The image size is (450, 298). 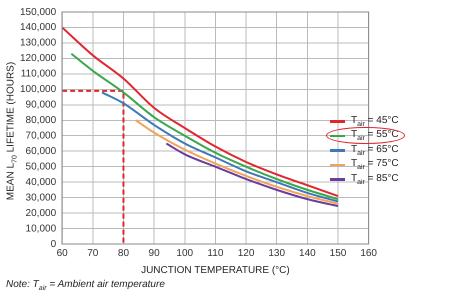 What do you see at coordinates (307, 253) in the screenshot?
I see `x-tick-label: 140` at bounding box center [307, 253].